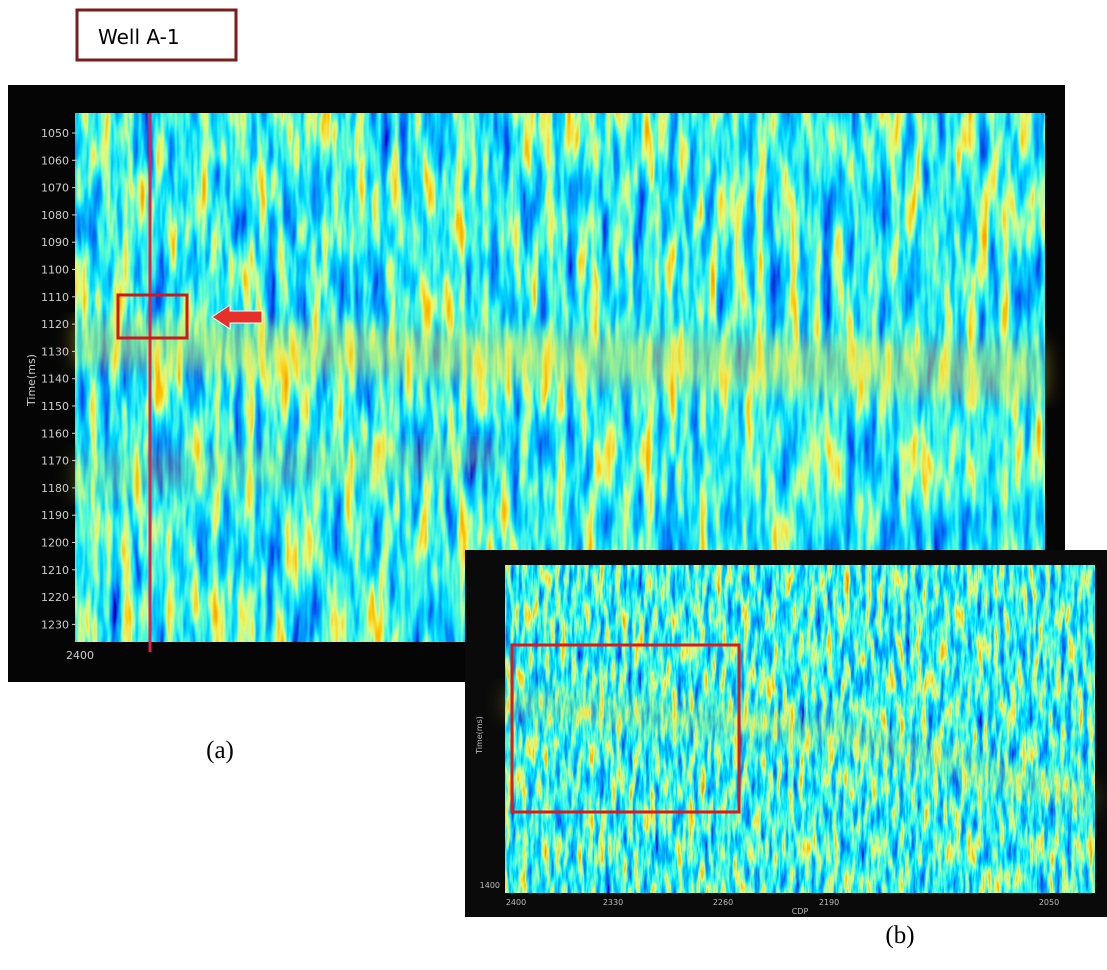  I want to click on x-tick-label: 2050, so click(1049, 902).